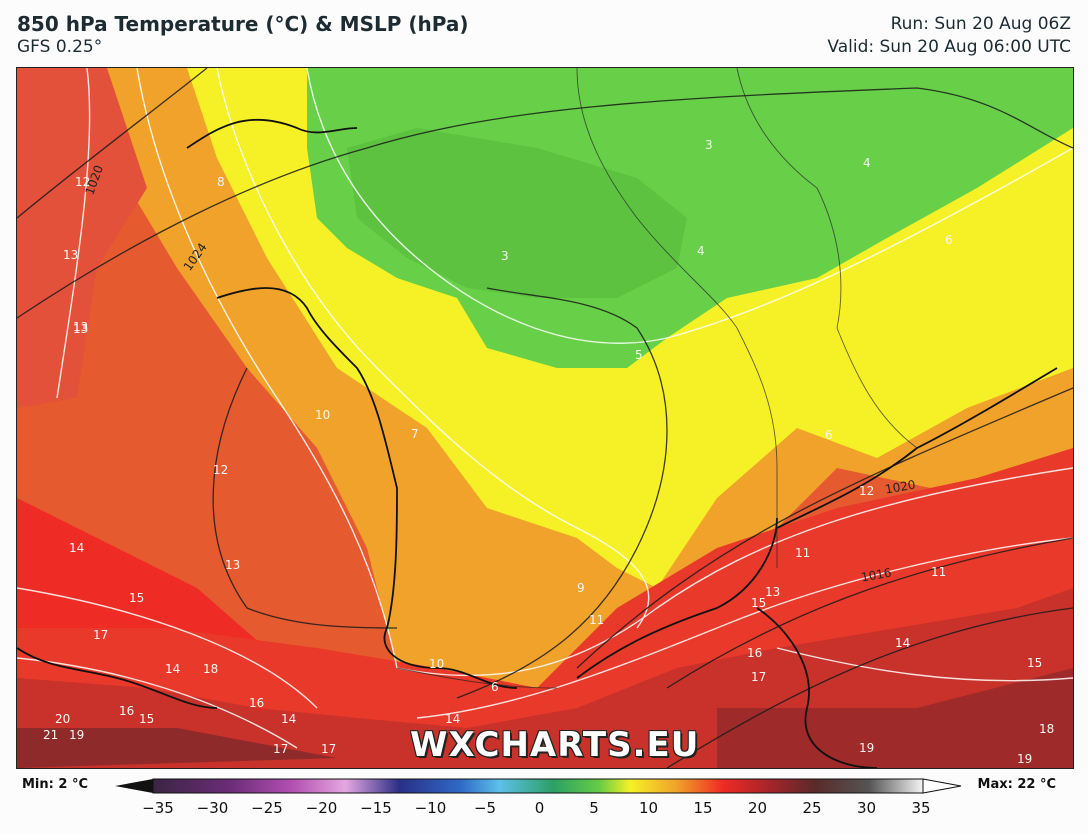 Image resolution: width=1088 pixels, height=834 pixels. What do you see at coordinates (243, 24) in the screenshot?
I see `chart-title: 850 hPa Temperature (°C) & MSLP (hPa)` at bounding box center [243, 24].